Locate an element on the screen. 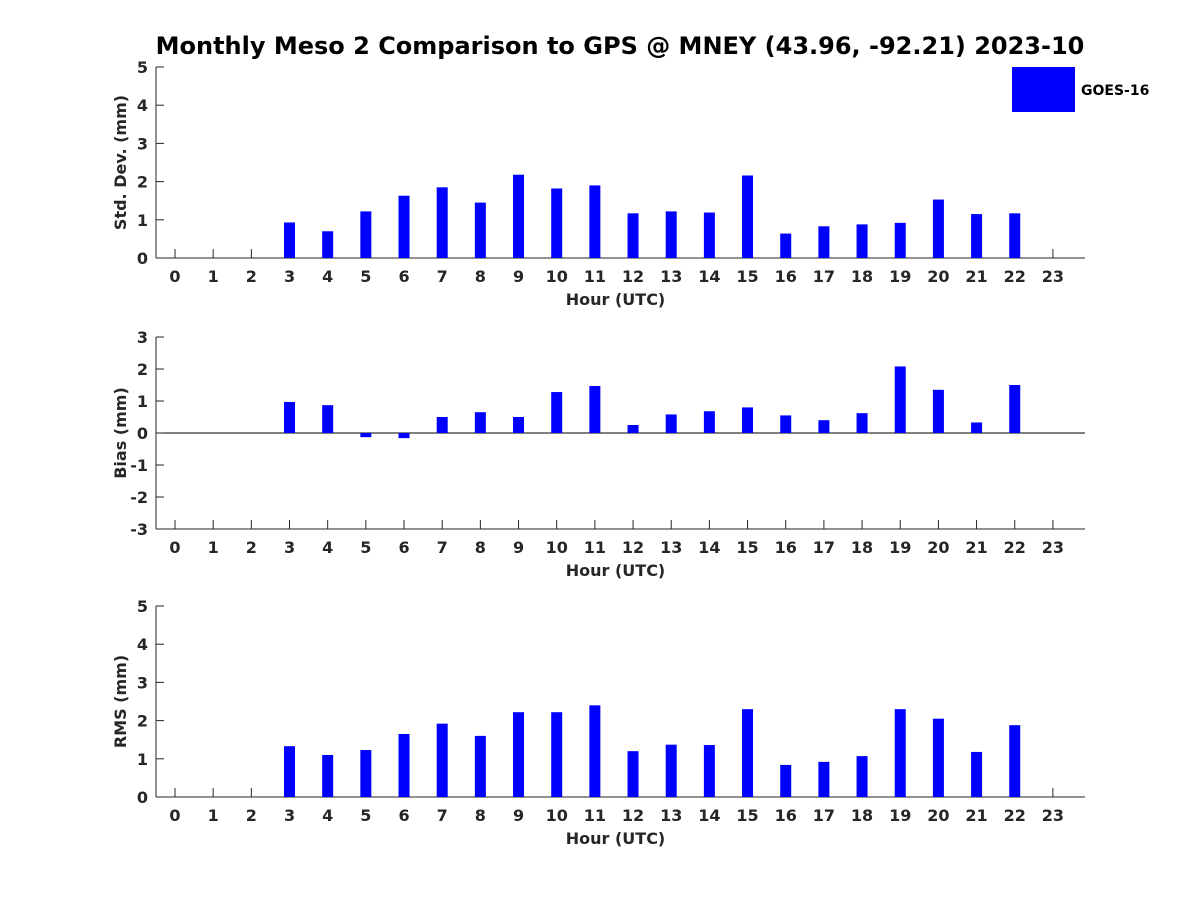 The height and width of the screenshot is (900, 1200). x-tick-label: 7 is located at coordinates (442, 276).